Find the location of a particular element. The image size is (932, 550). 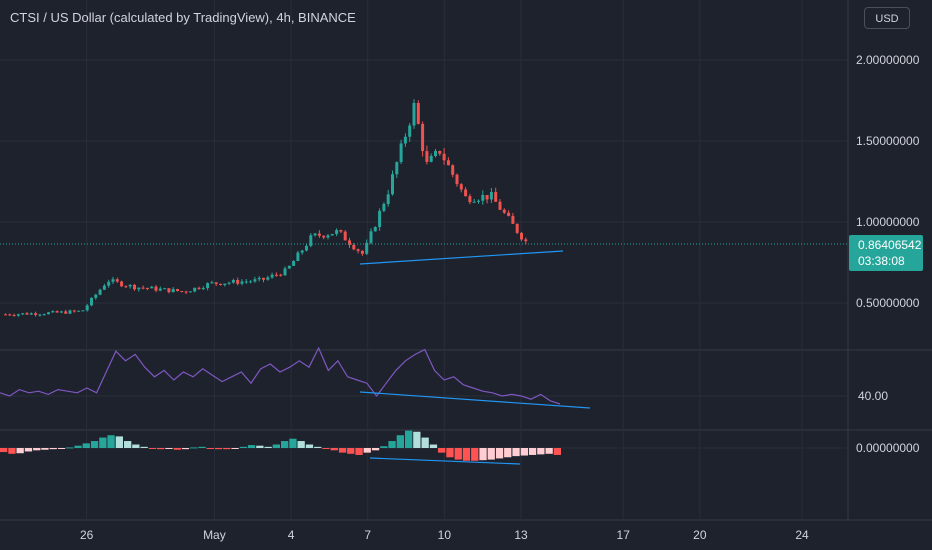

last-price-value: 0.86406542 is located at coordinates (890, 245).